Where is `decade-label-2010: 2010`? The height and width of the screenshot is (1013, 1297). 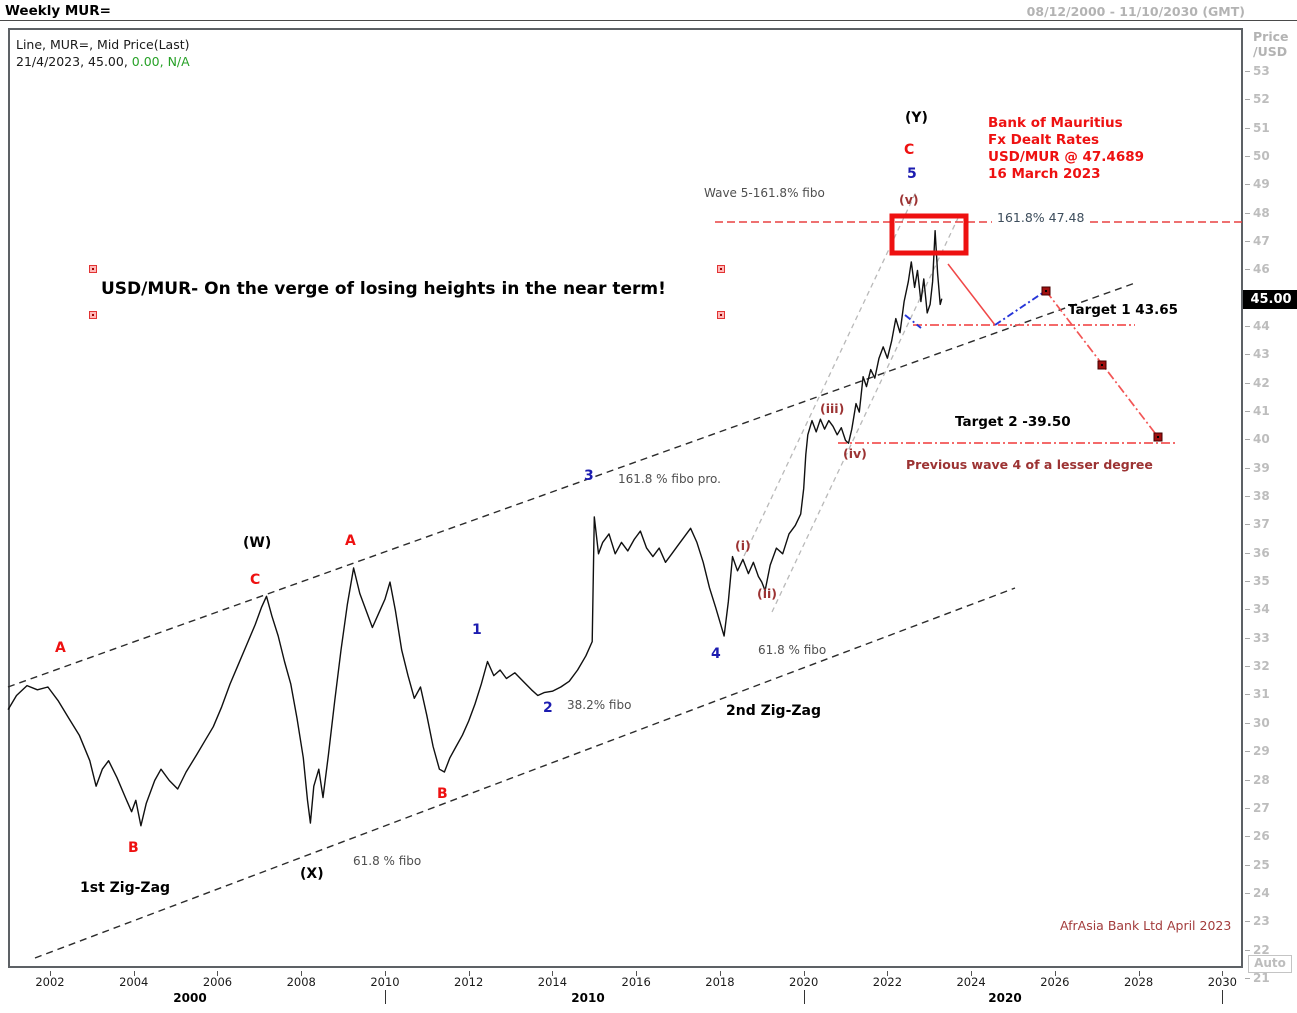 decade-label-2010: 2010 is located at coordinates (588, 998).